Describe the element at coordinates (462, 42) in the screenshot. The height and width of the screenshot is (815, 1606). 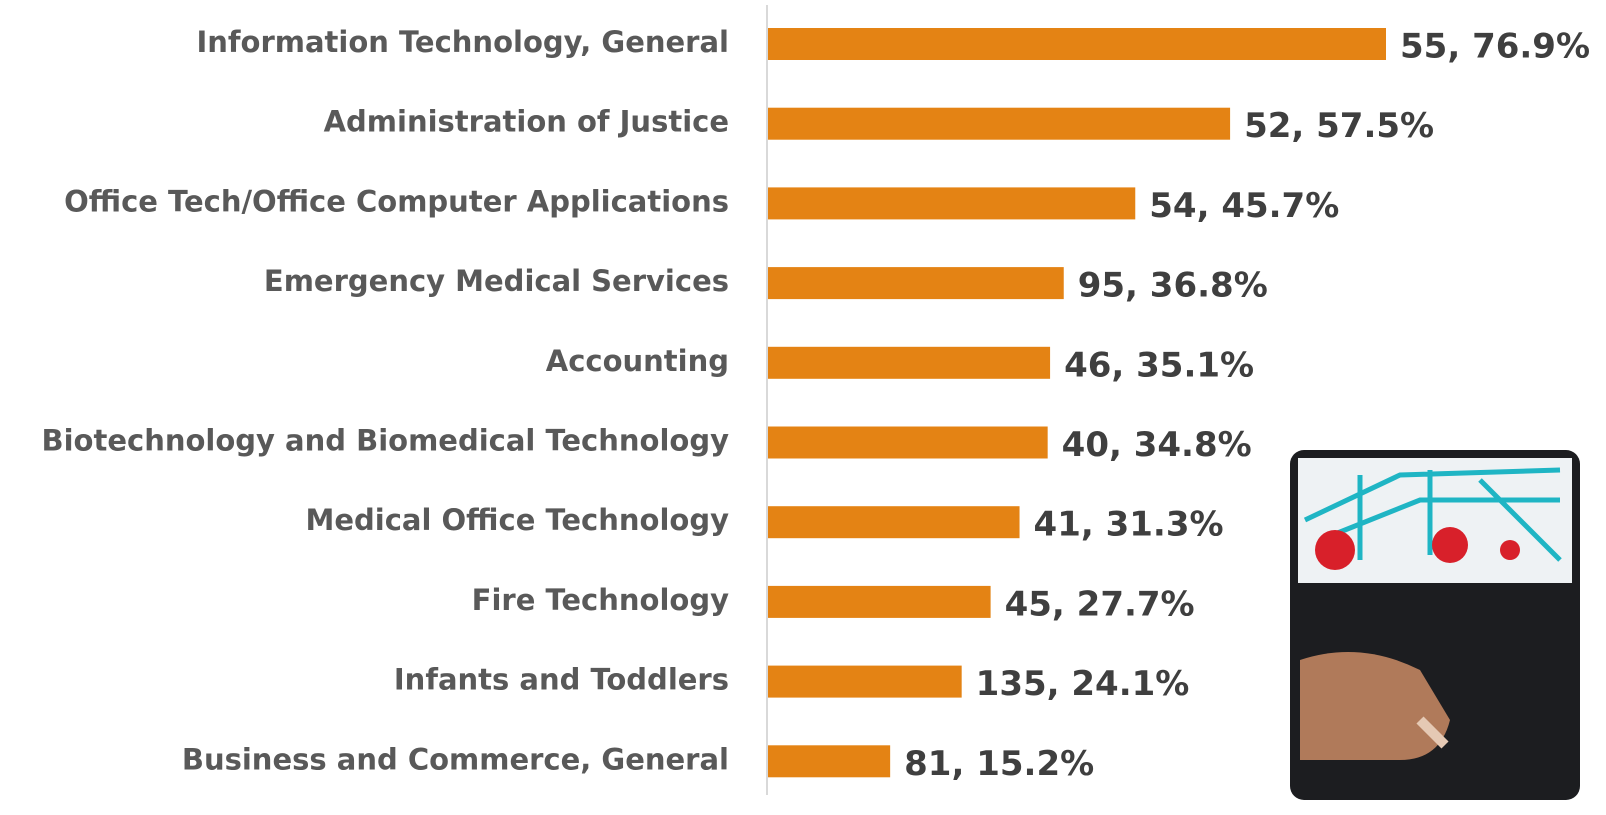
I see `category-label: Information Technology, General` at that location.